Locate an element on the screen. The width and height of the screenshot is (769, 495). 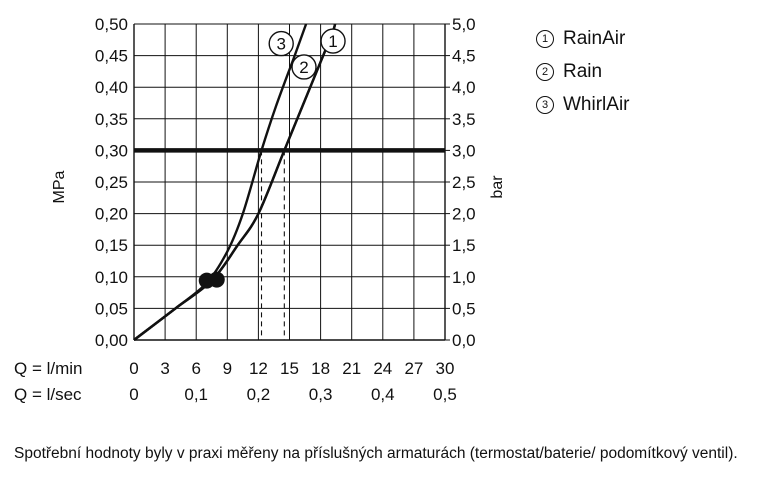
x-row1-tick-label: 0 is located at coordinates (133, 368).